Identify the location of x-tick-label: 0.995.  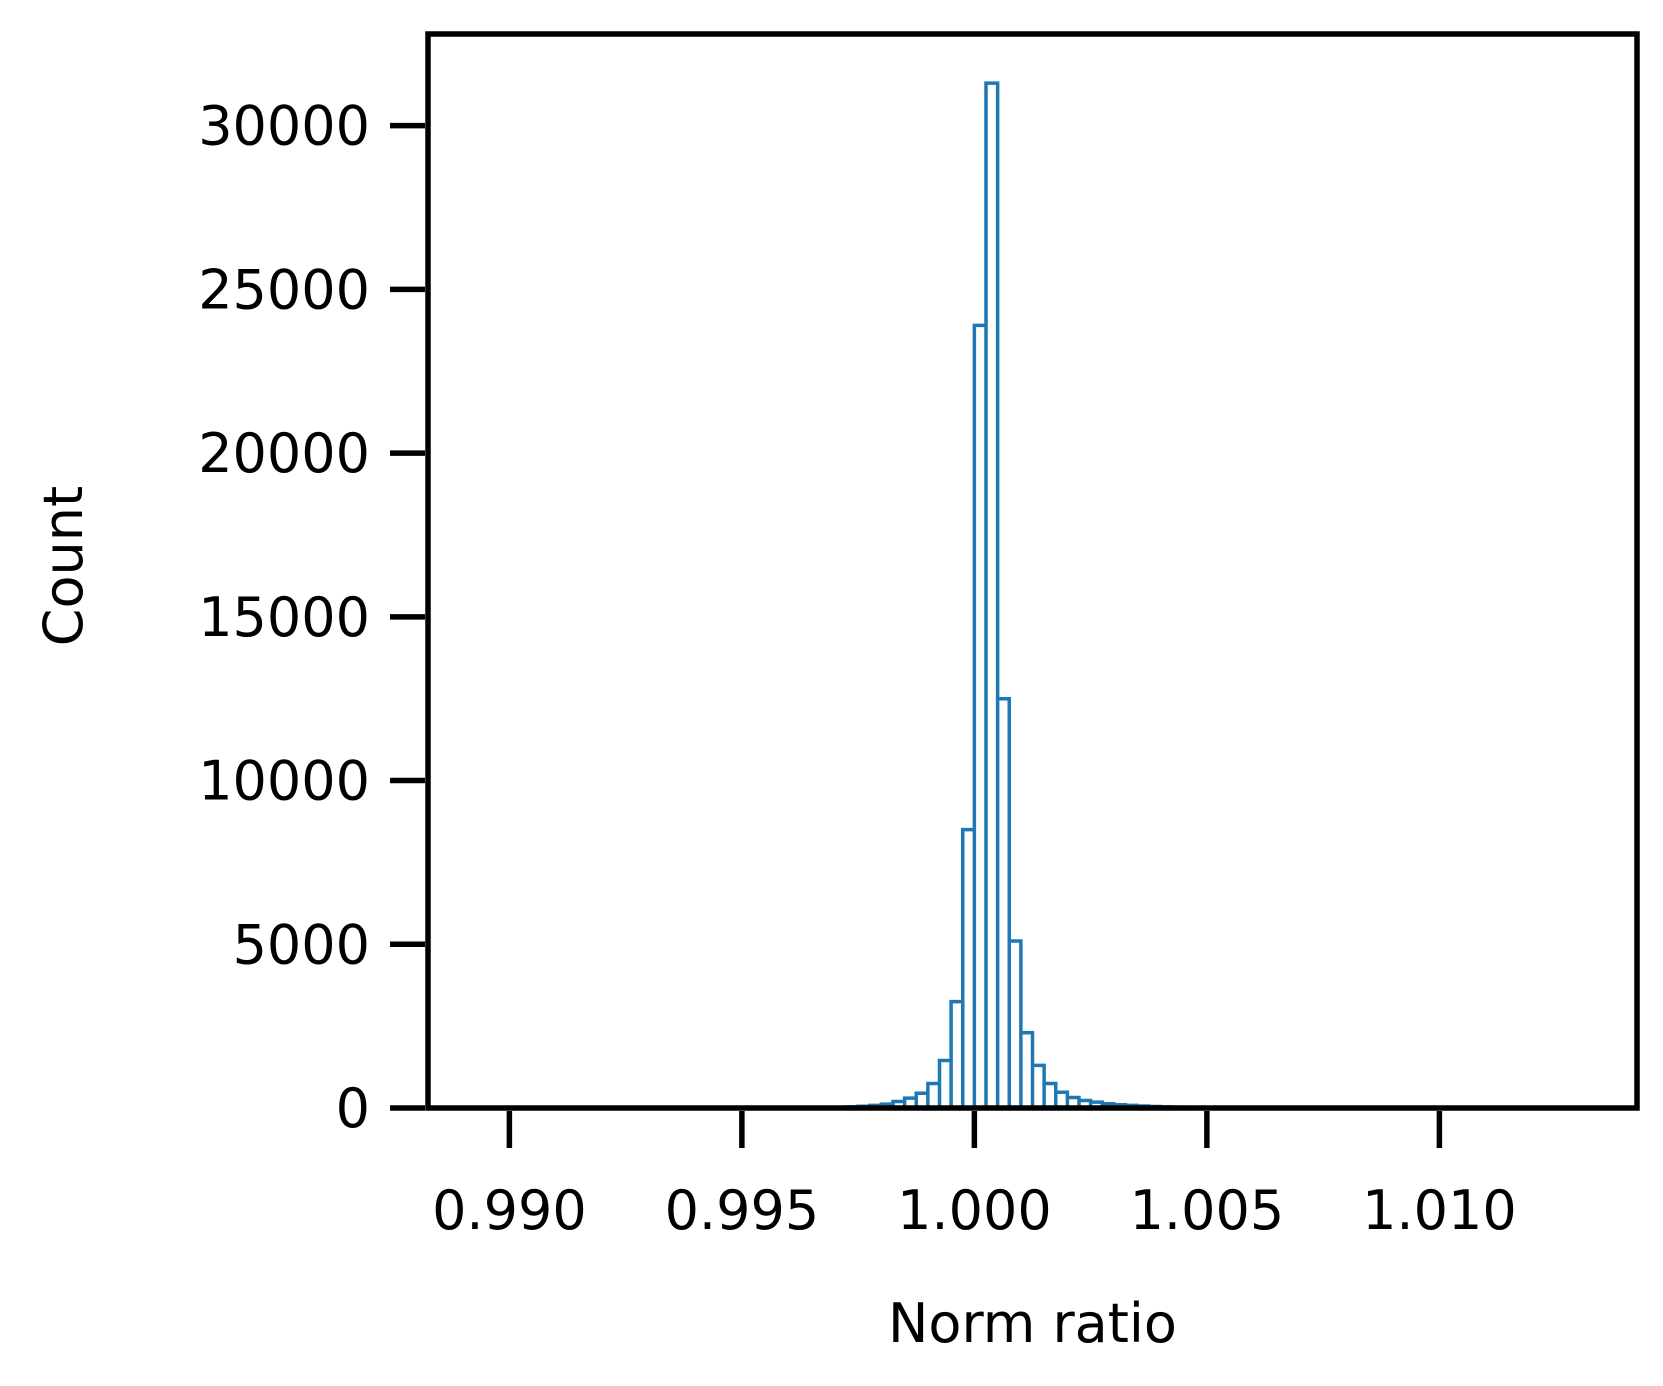
(742, 1210).